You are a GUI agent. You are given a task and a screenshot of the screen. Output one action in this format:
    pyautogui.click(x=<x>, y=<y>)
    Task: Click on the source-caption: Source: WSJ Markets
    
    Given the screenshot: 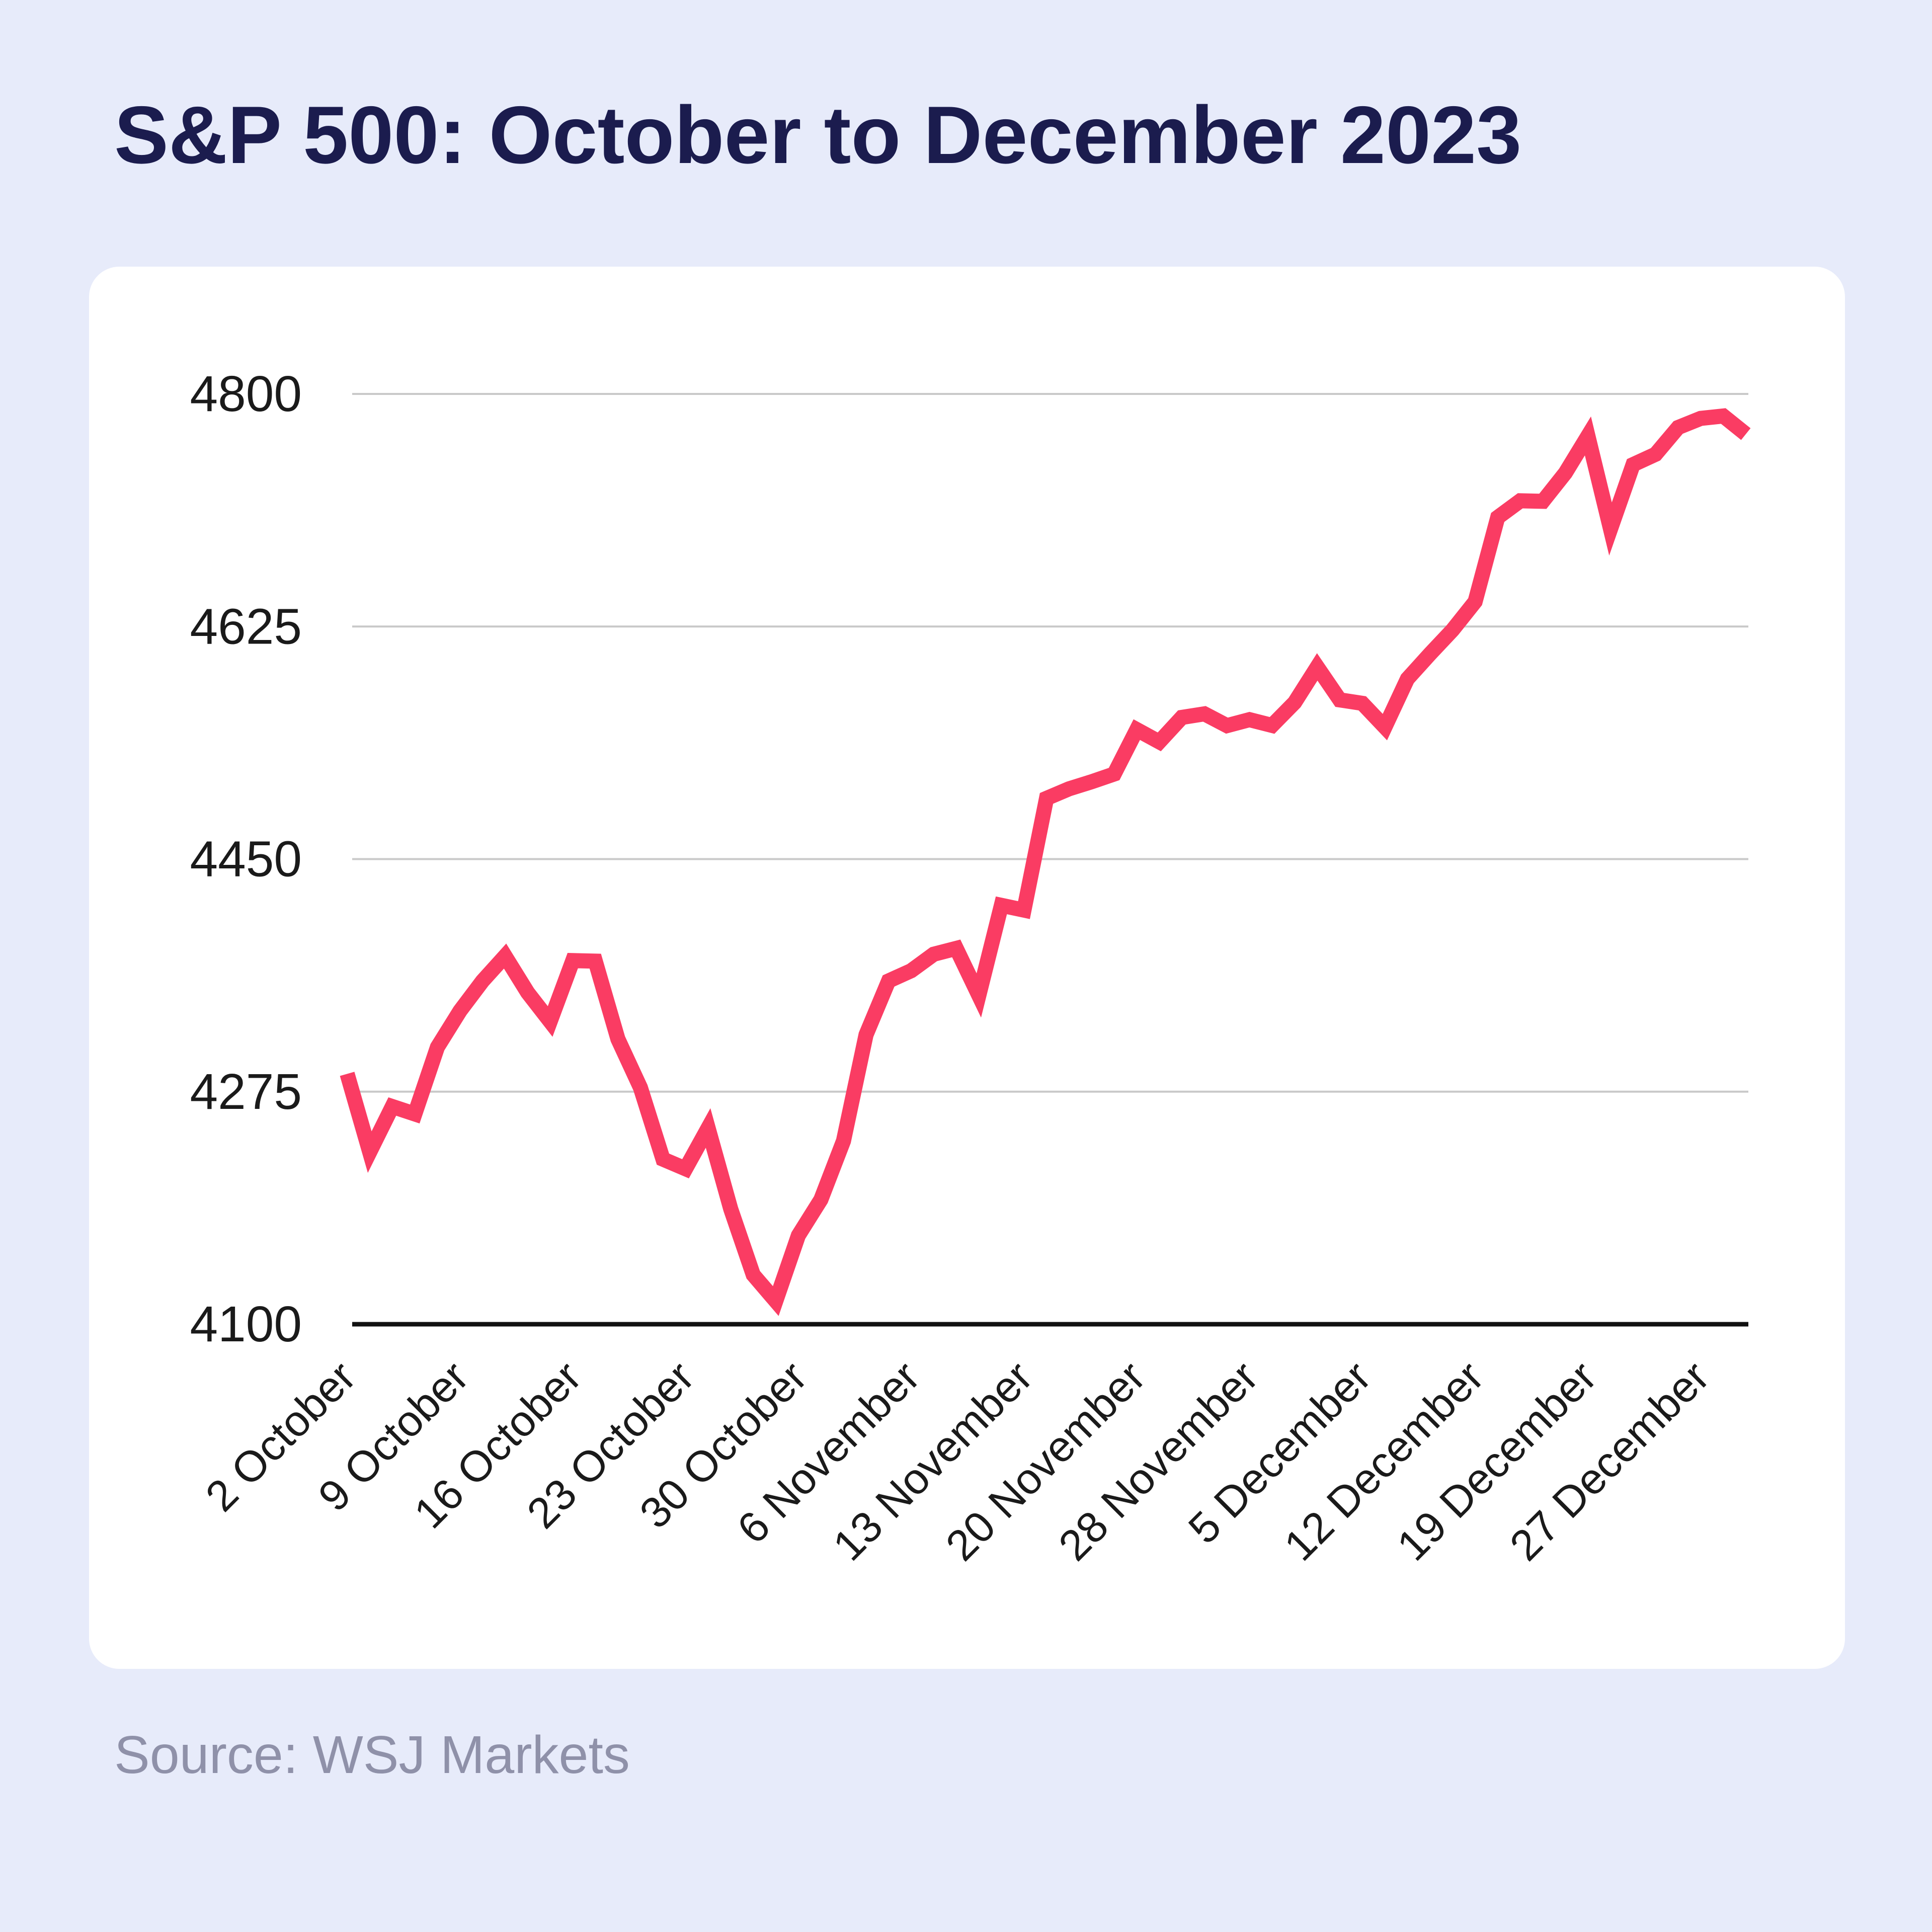 What is the action you would take?
    pyautogui.click(x=372, y=1755)
    